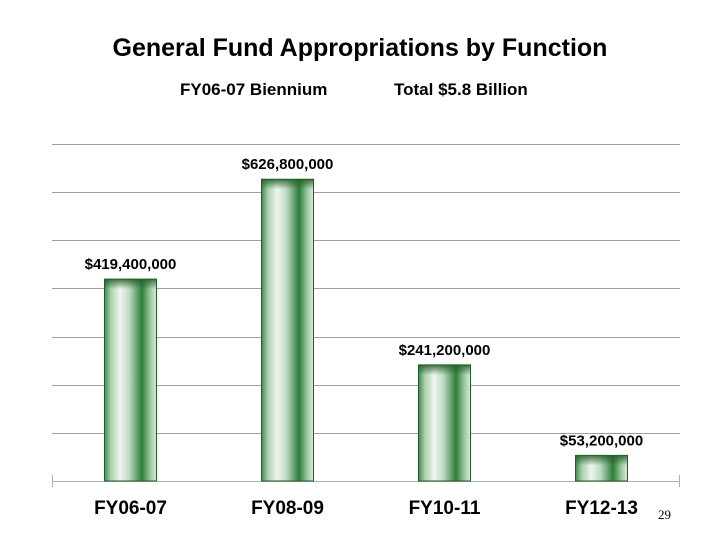 The width and height of the screenshot is (720, 540). Describe the element at coordinates (288, 164) in the screenshot. I see `data-label: $626,800,000` at that location.